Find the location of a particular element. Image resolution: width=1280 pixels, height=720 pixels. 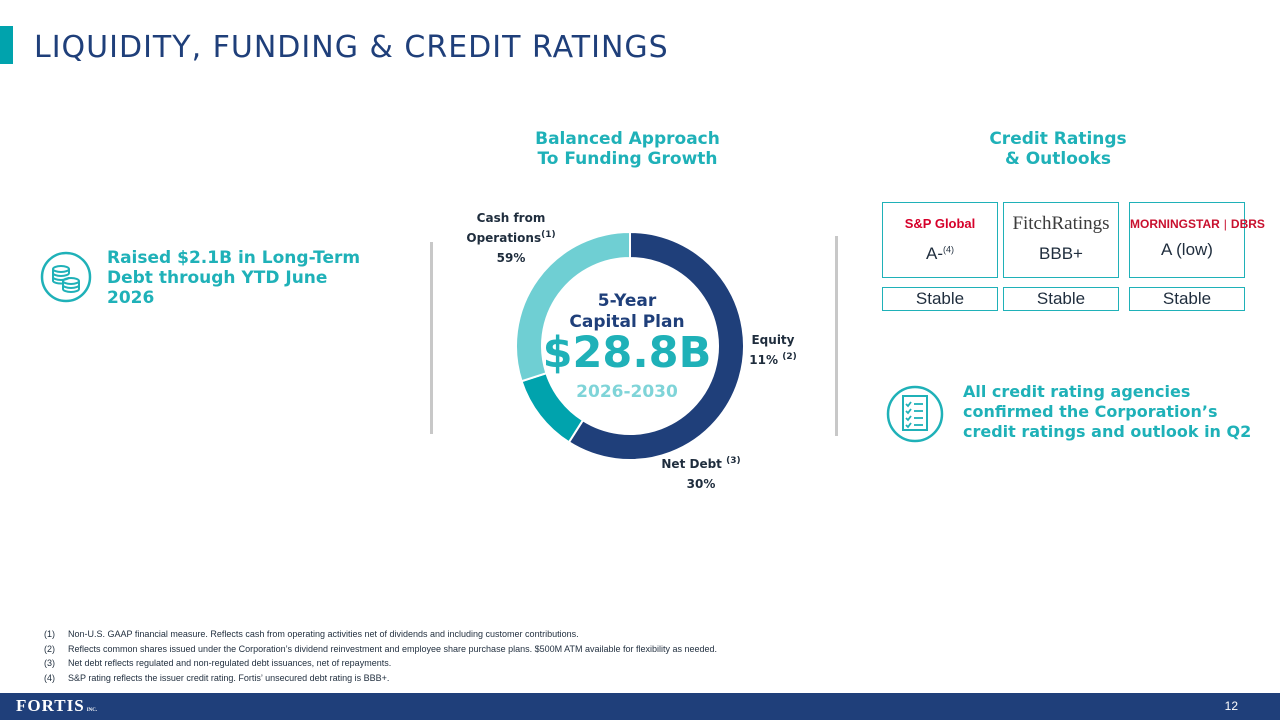

morningstar-dbrs-logo: MORNINGSTAR | DBRS is located at coordinates (1197, 224).